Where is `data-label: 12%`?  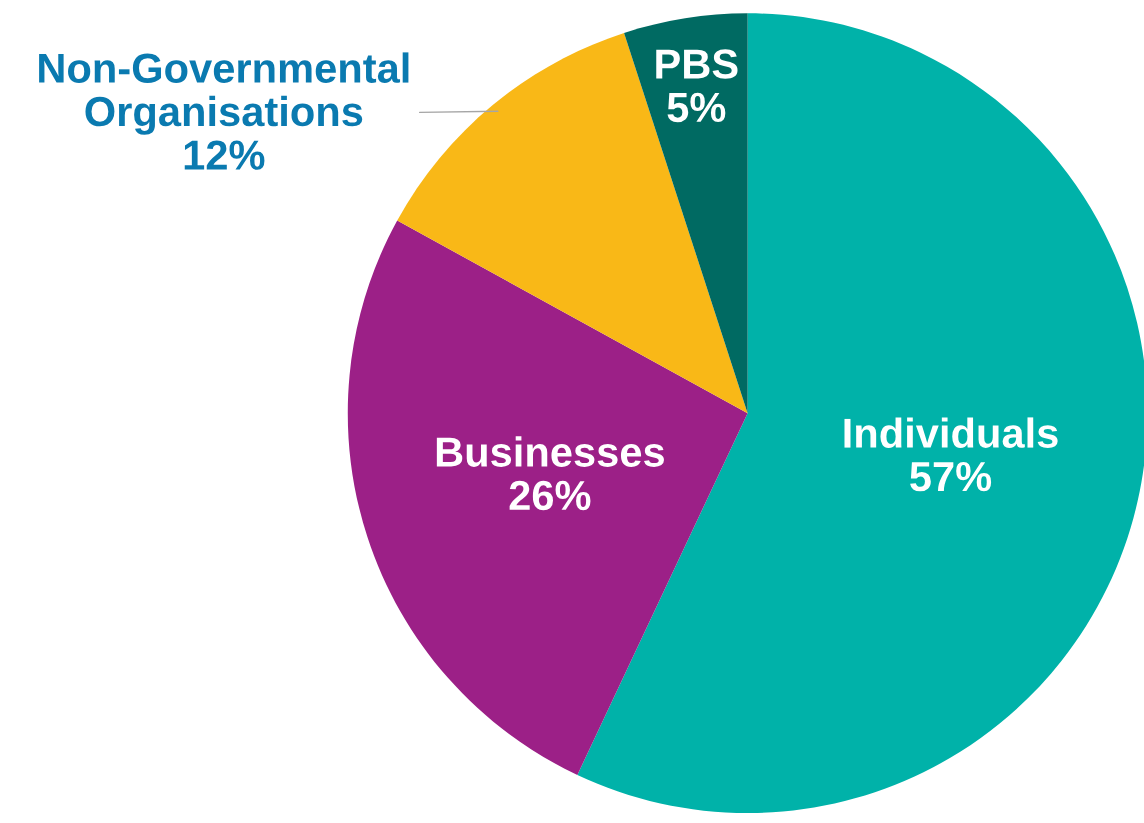
data-label: 12% is located at coordinates (224, 155).